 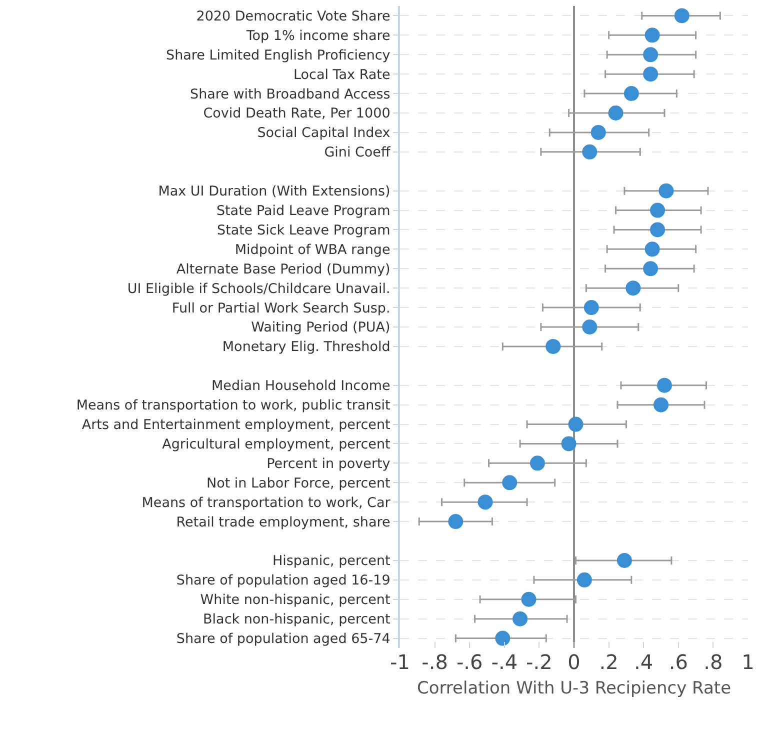 I want to click on x-tick-label: 1, so click(x=748, y=662).